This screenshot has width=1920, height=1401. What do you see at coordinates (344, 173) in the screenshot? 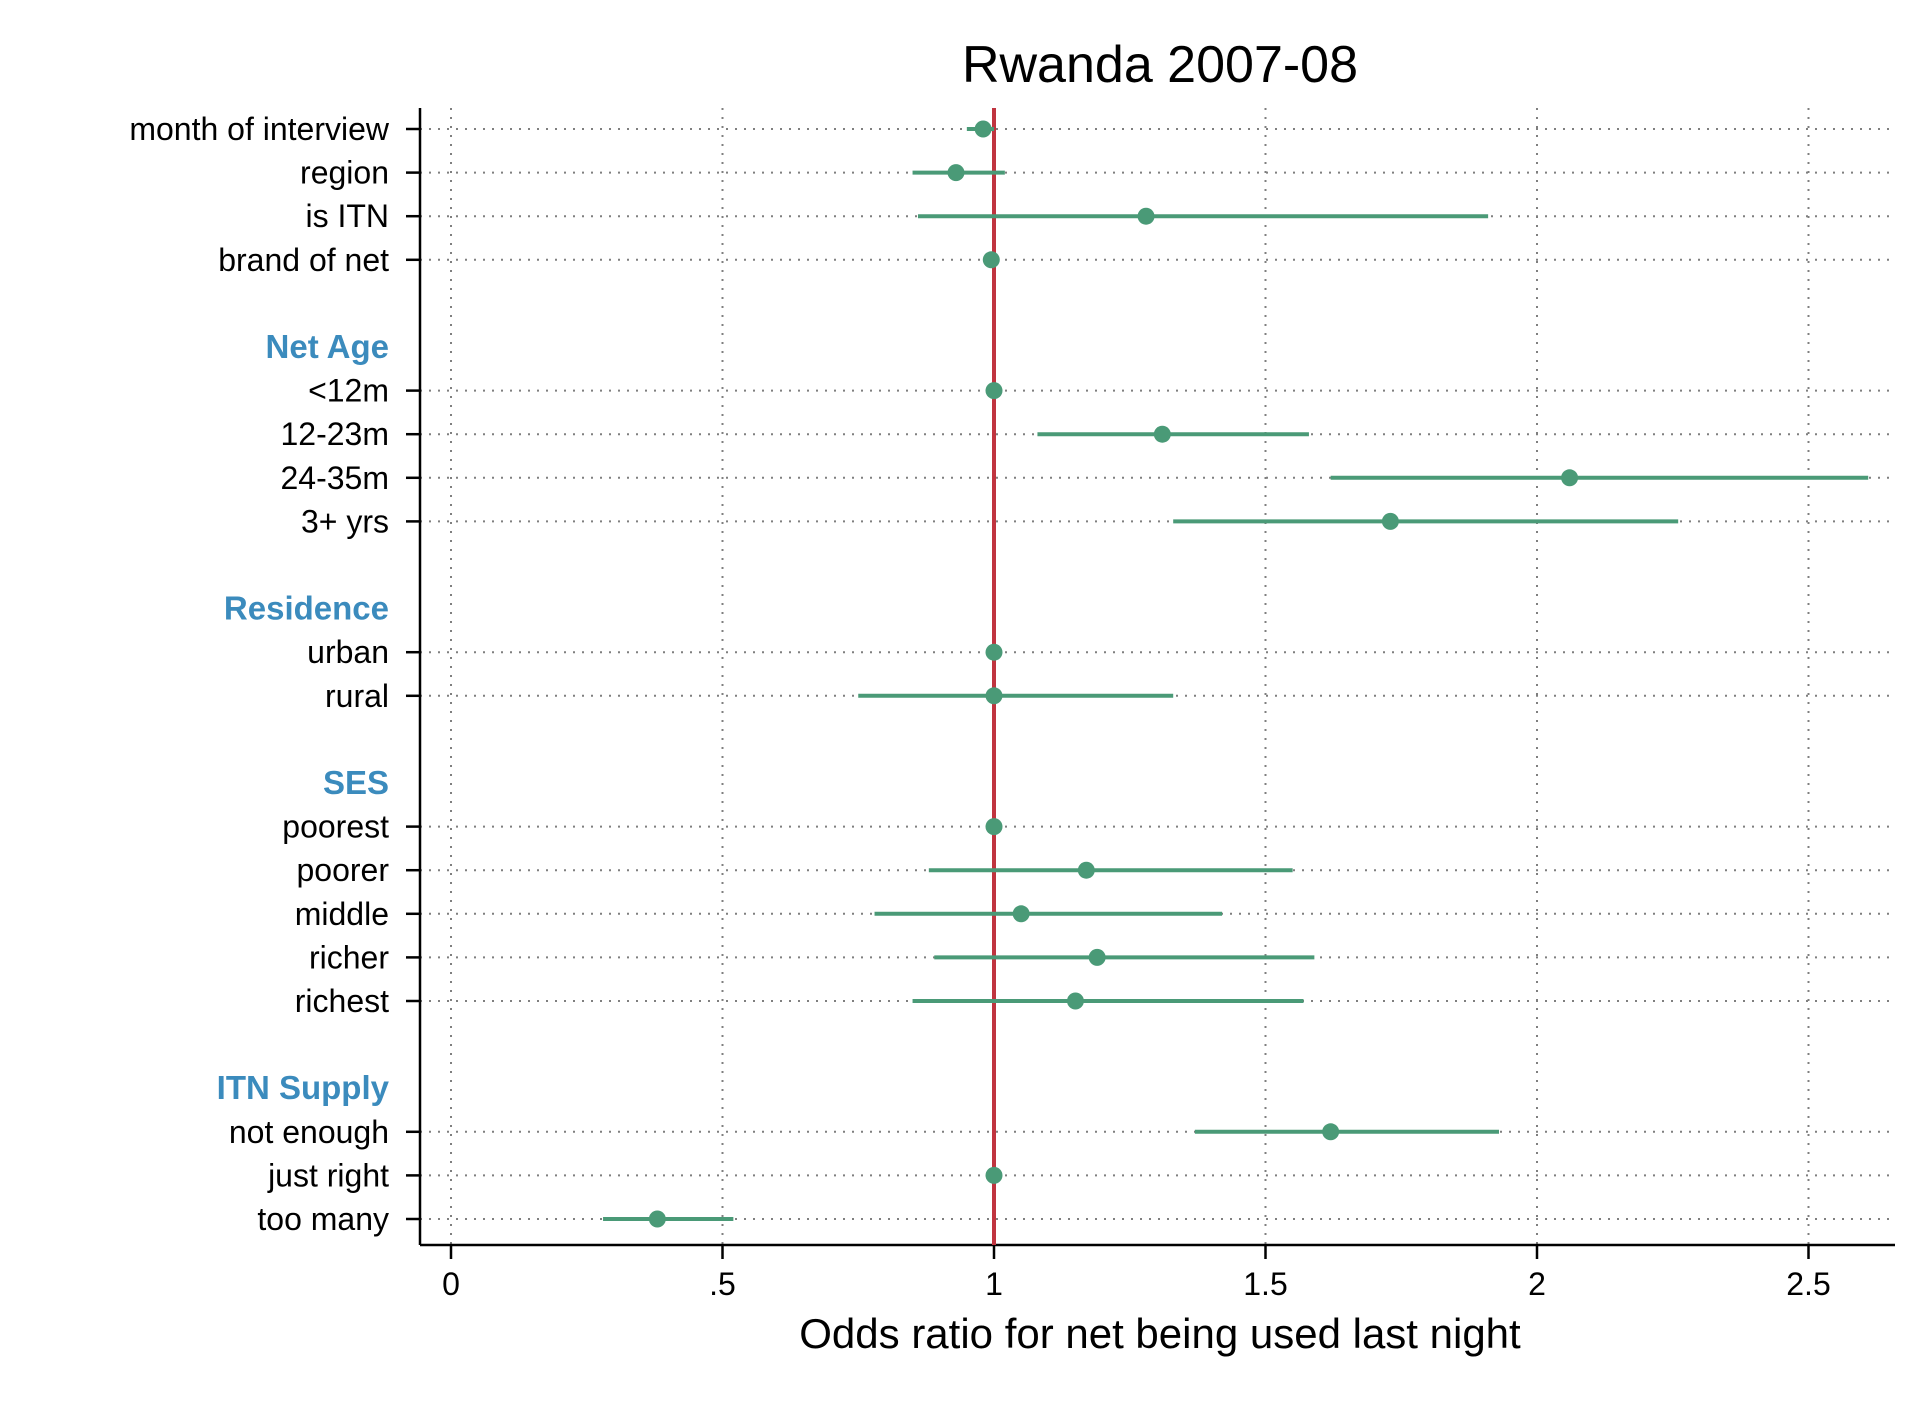
I see `row-label: region` at bounding box center [344, 173].